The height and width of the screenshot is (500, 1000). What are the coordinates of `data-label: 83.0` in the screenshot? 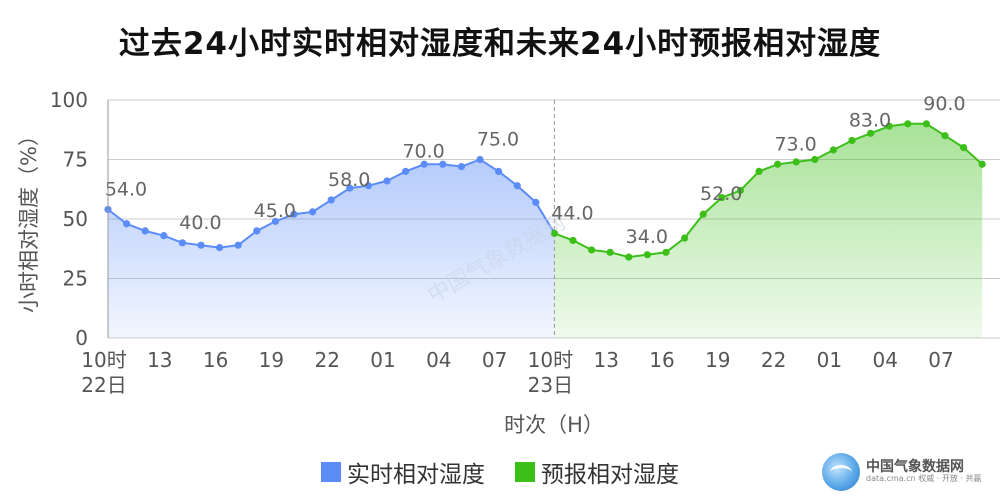 It's located at (870, 120).